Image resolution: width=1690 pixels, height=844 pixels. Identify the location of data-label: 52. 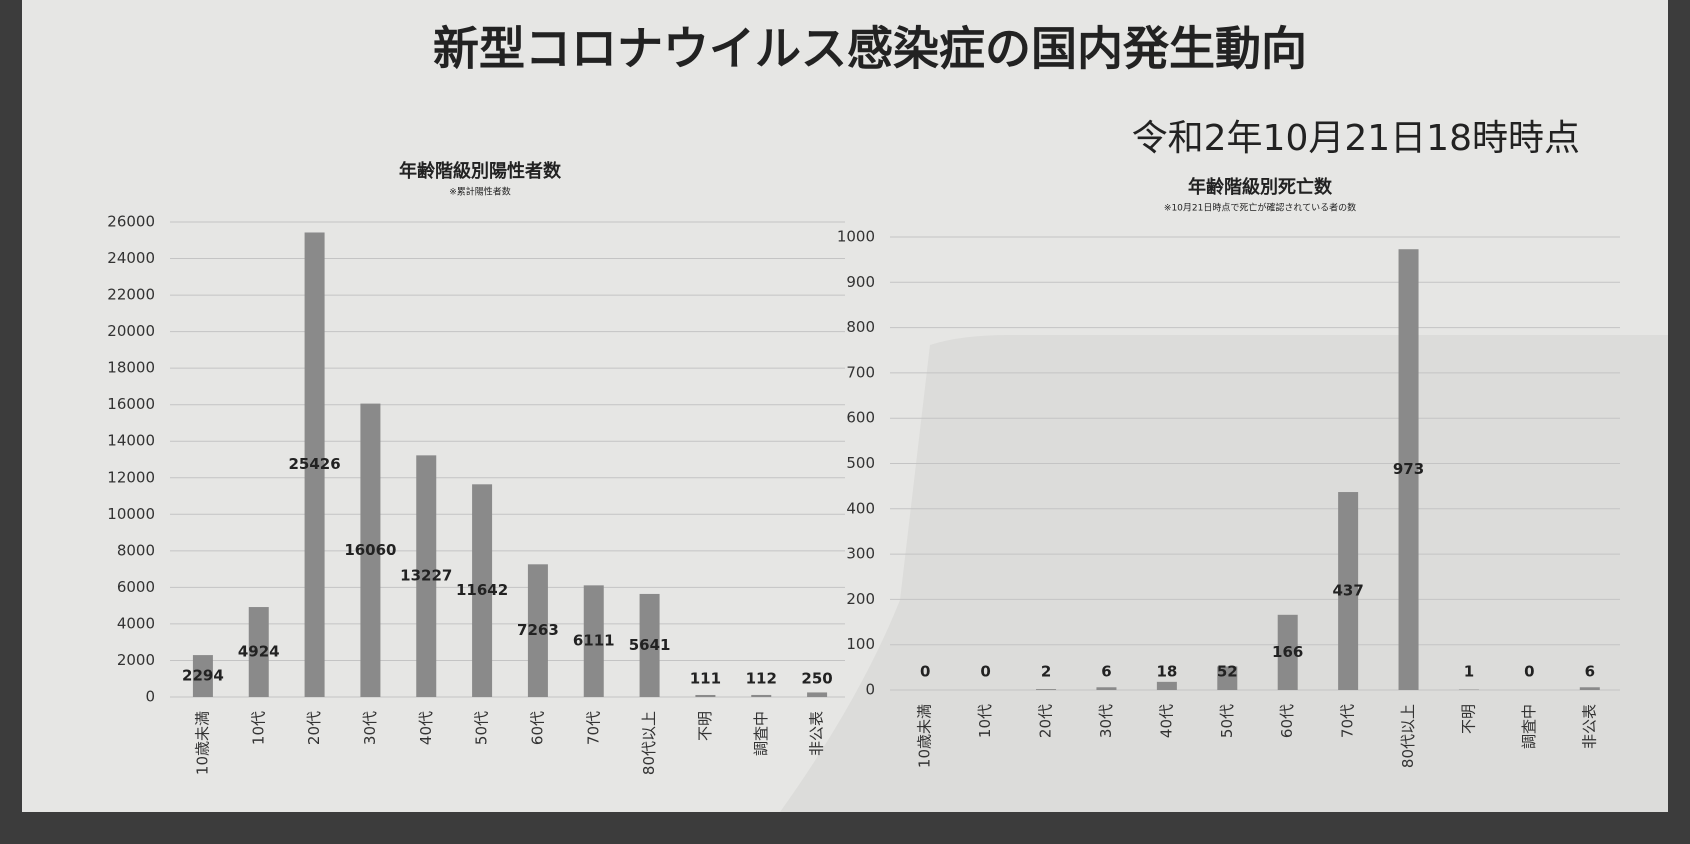
(1227, 672).